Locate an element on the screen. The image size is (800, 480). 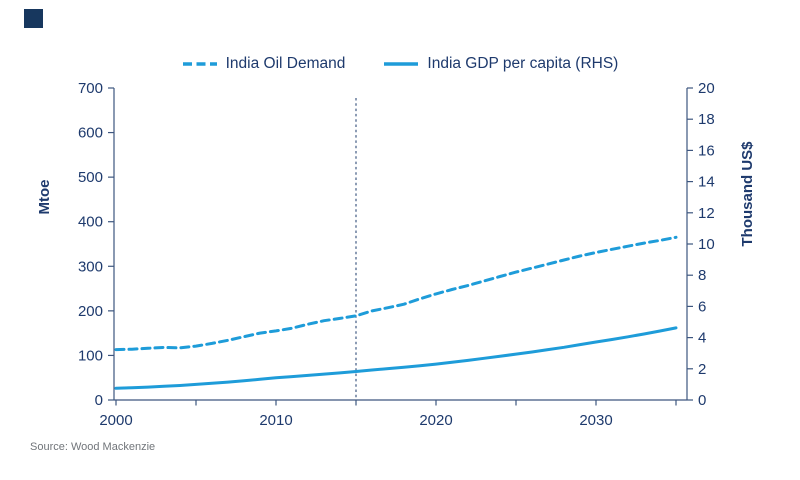
legend-item-oil-demand: India Oil Demand is located at coordinates (264, 64).